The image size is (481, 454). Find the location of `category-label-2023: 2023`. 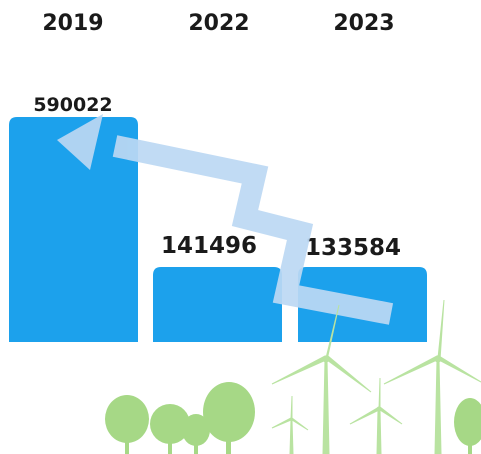

category-label-2023: 2023 is located at coordinates (363, 23).